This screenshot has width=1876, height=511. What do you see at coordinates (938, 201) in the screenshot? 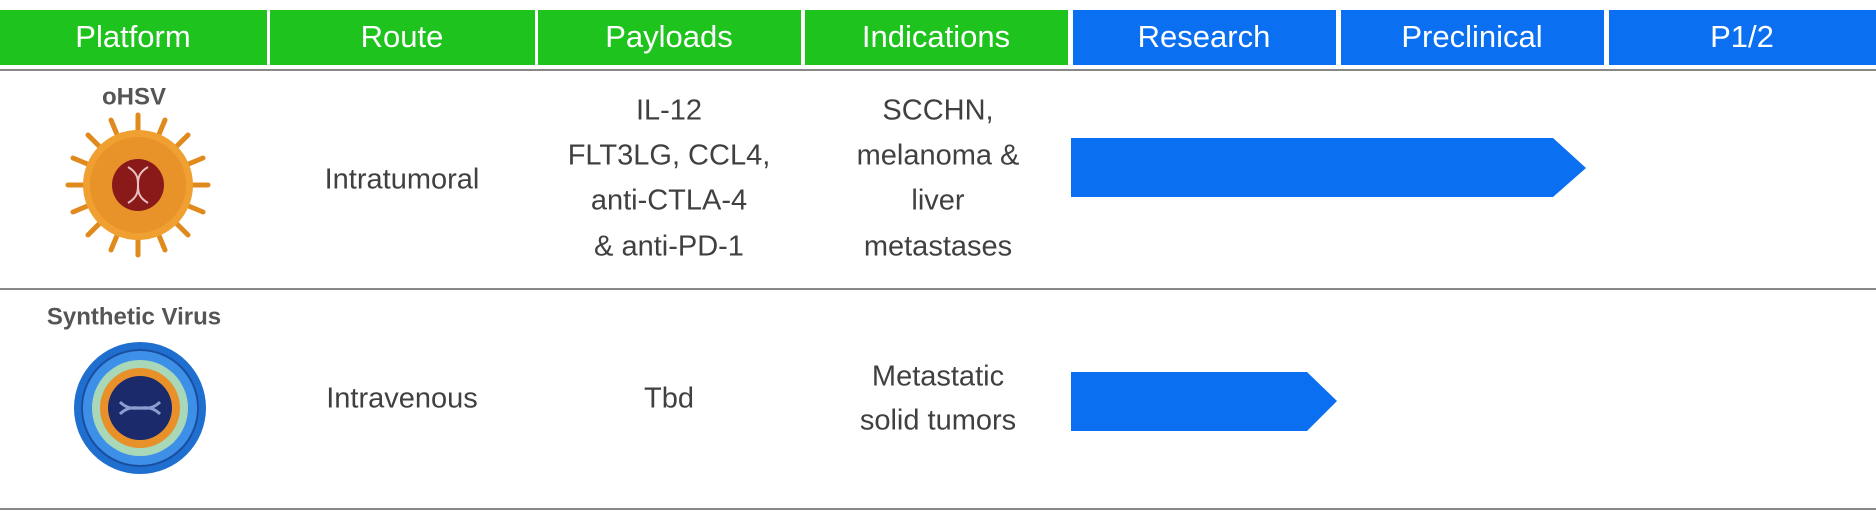
I see `indication-line: liver` at bounding box center [938, 201].